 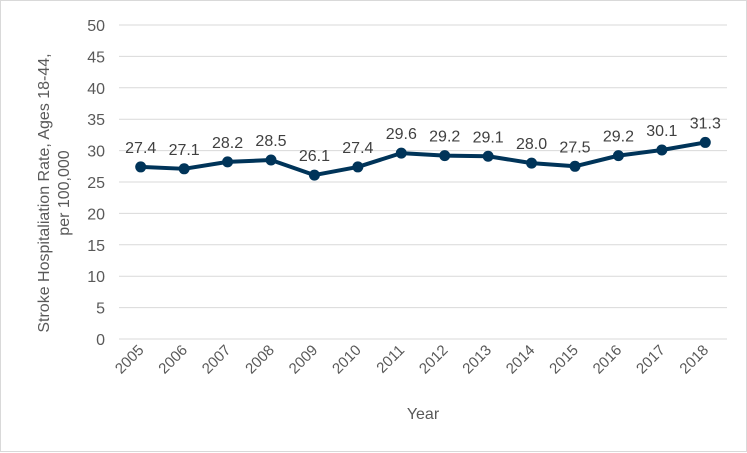 What do you see at coordinates (96, 89) in the screenshot?
I see `y-tick-label: 40` at bounding box center [96, 89].